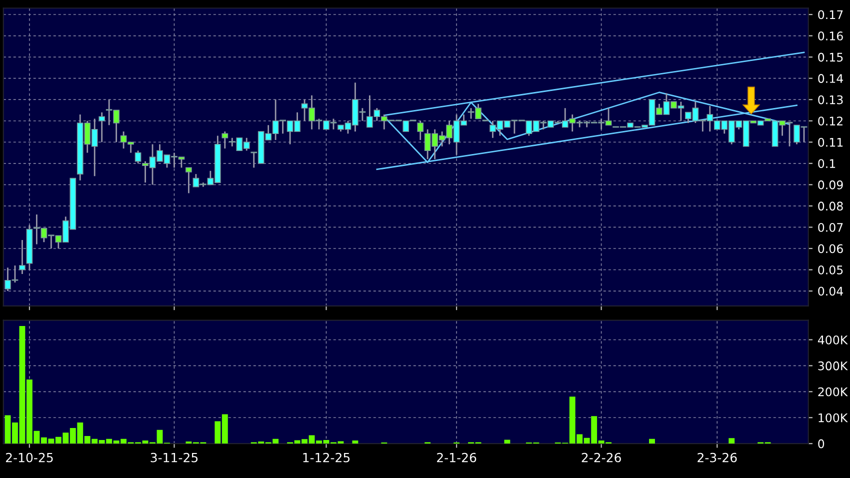 The height and width of the screenshot is (478, 850). What do you see at coordinates (830, 15) in the screenshot?
I see `y-tick-label: 0.17` at bounding box center [830, 15].